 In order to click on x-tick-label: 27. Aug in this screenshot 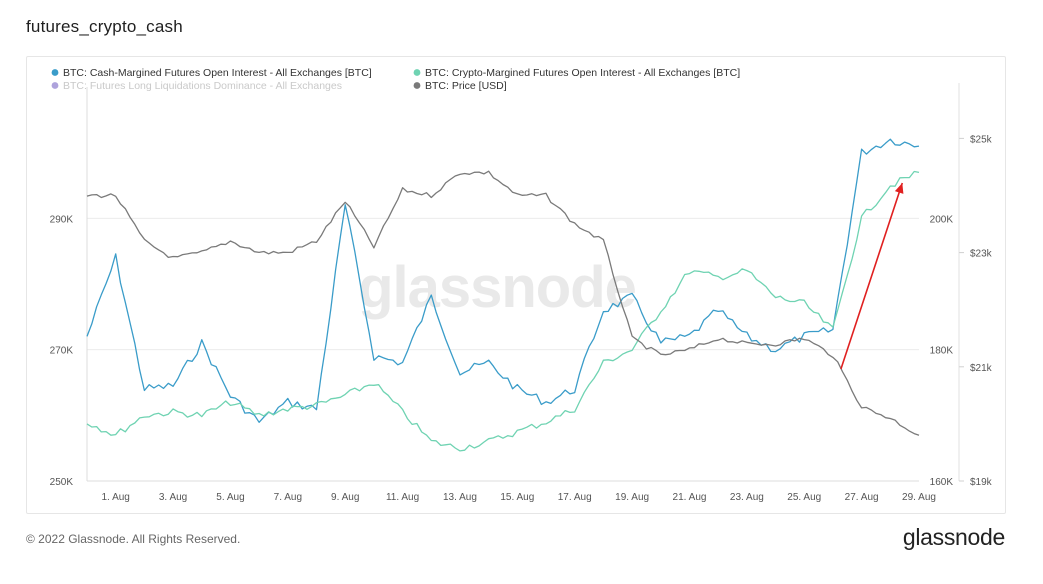, I will do `click(862, 497)`.